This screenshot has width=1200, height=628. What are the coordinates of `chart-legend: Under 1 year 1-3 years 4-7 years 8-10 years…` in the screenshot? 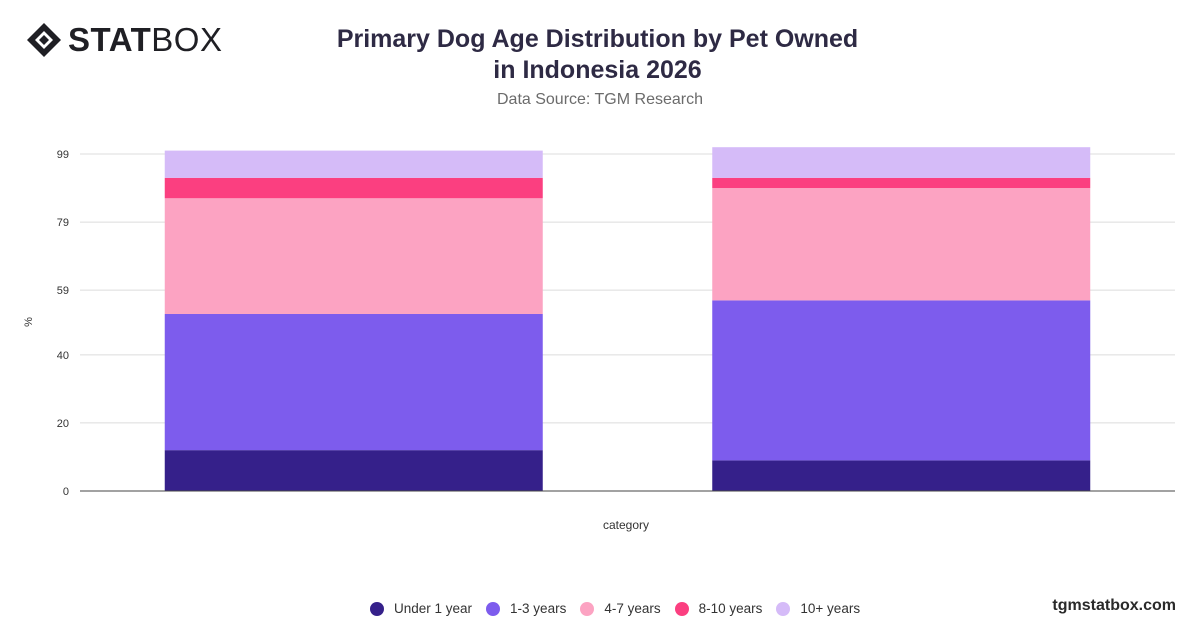 It's located at (622, 608).